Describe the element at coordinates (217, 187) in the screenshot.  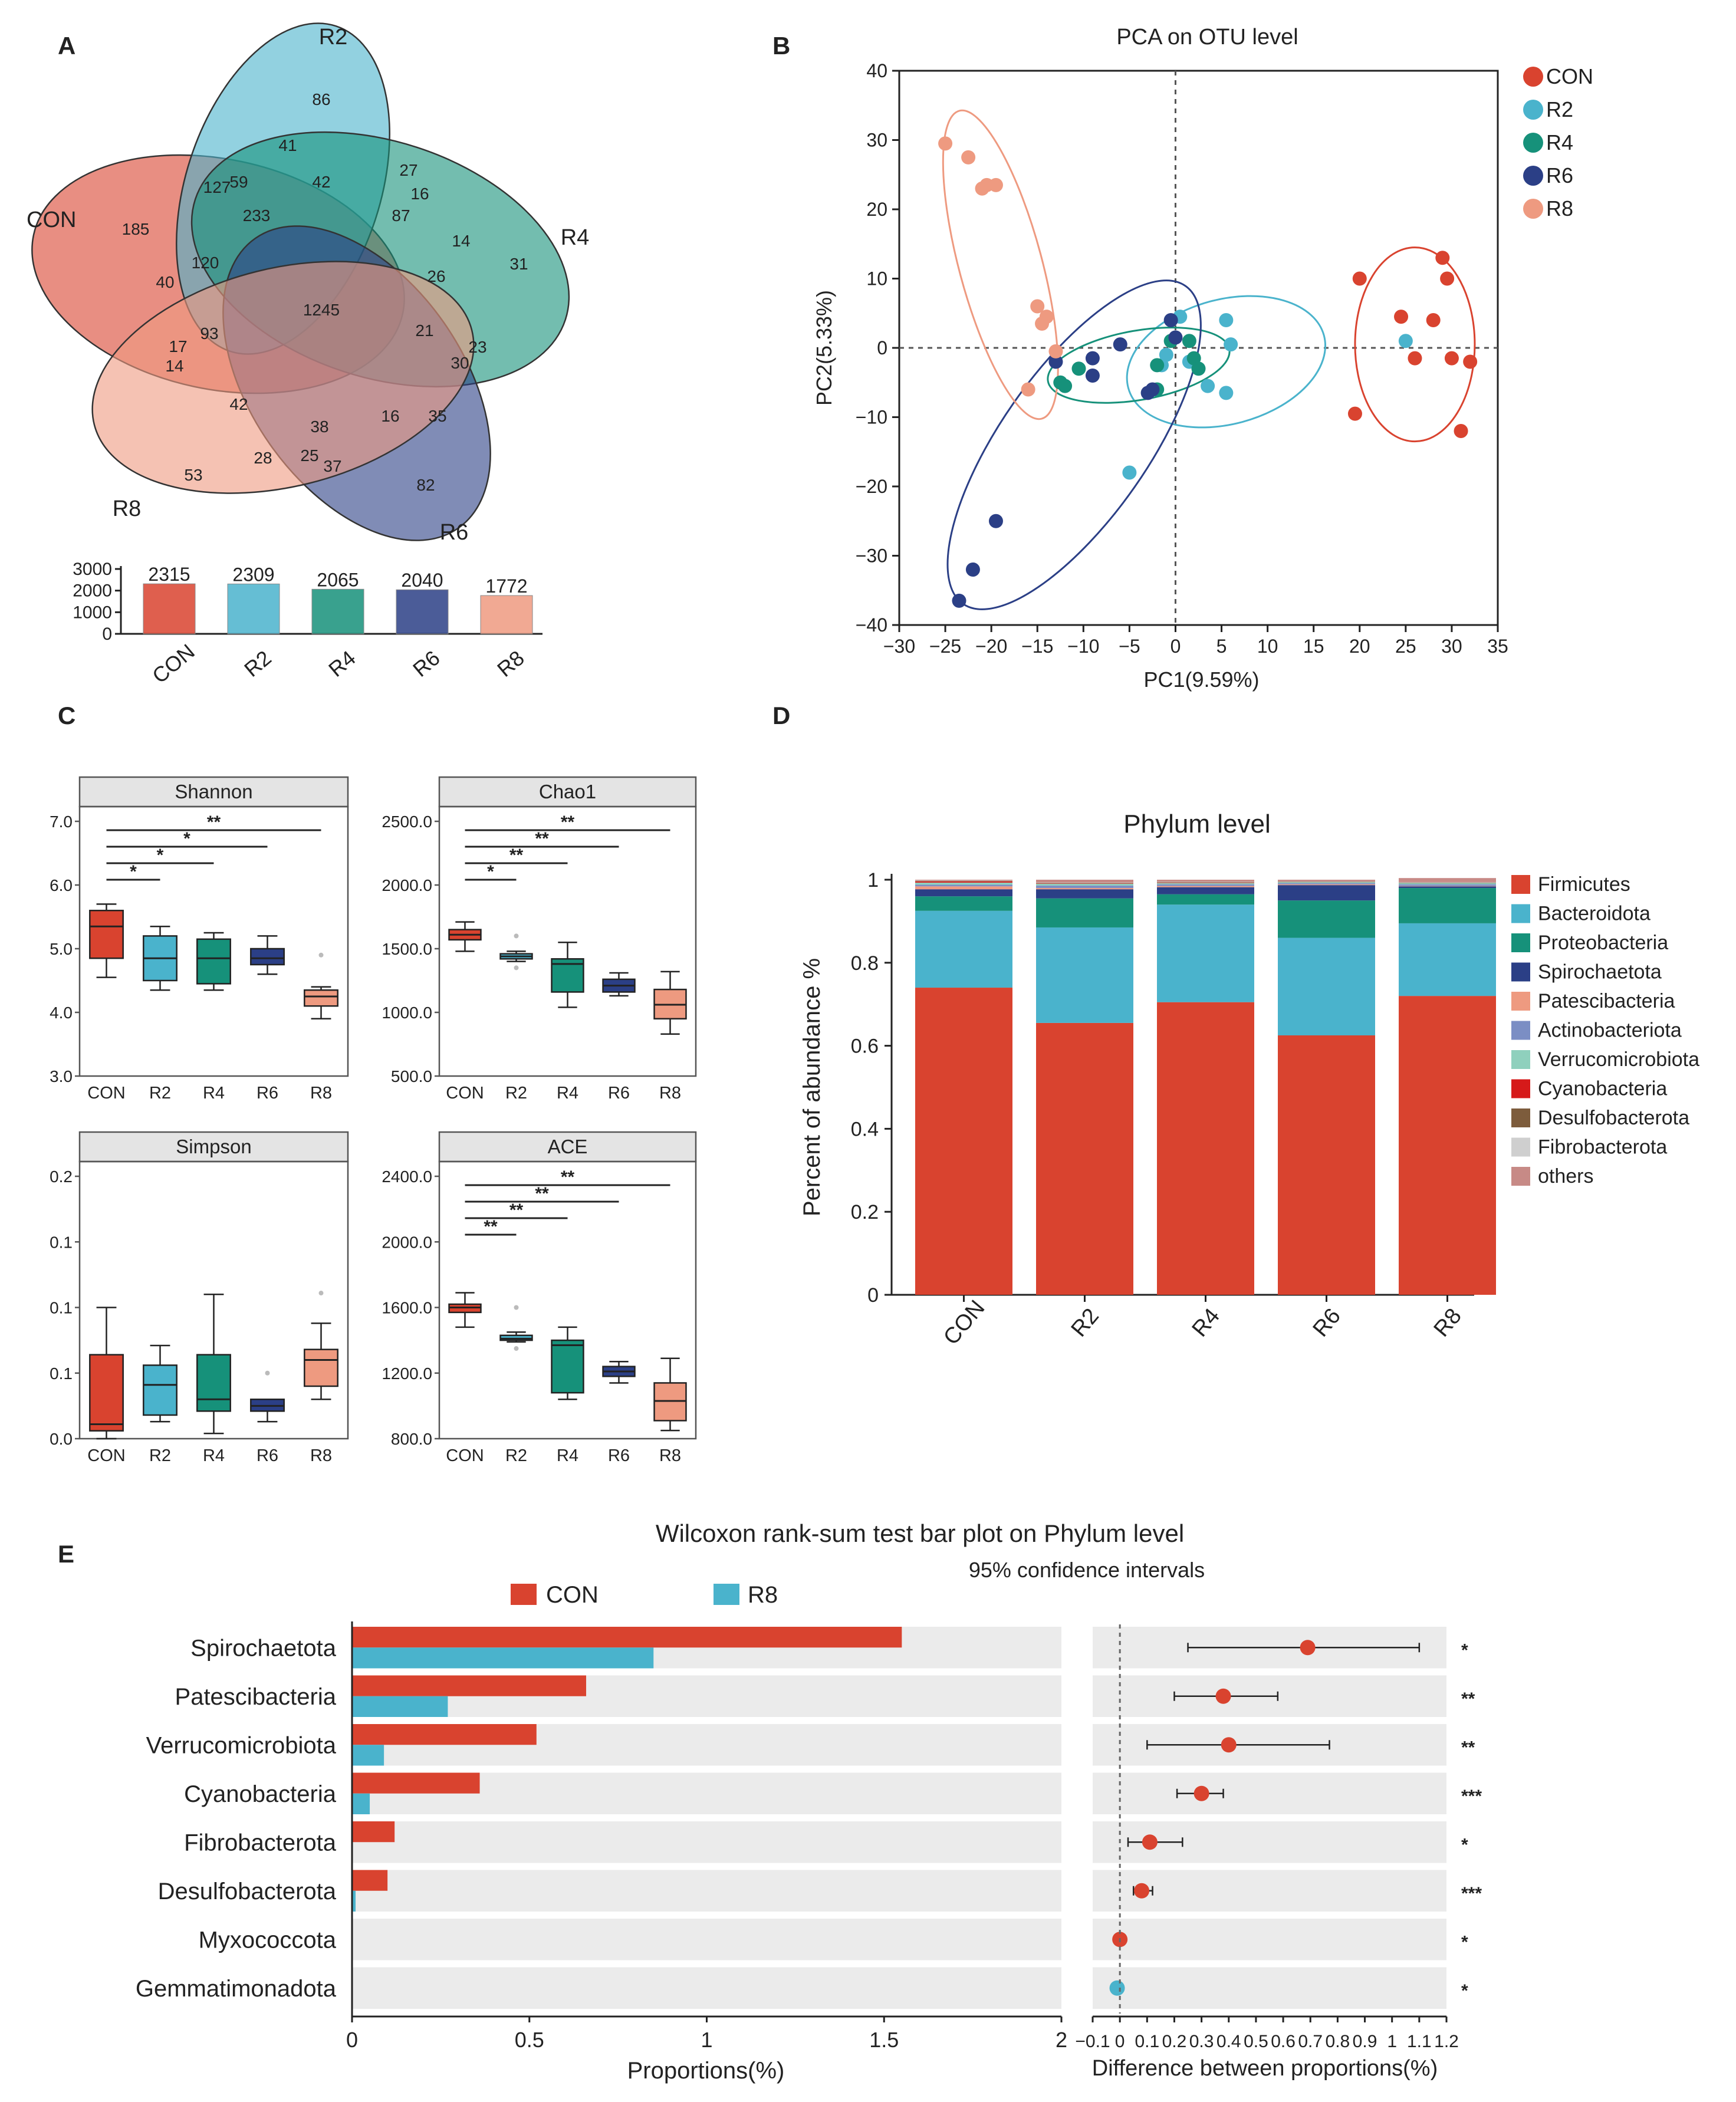
I see `venn-region-count: 127` at that location.